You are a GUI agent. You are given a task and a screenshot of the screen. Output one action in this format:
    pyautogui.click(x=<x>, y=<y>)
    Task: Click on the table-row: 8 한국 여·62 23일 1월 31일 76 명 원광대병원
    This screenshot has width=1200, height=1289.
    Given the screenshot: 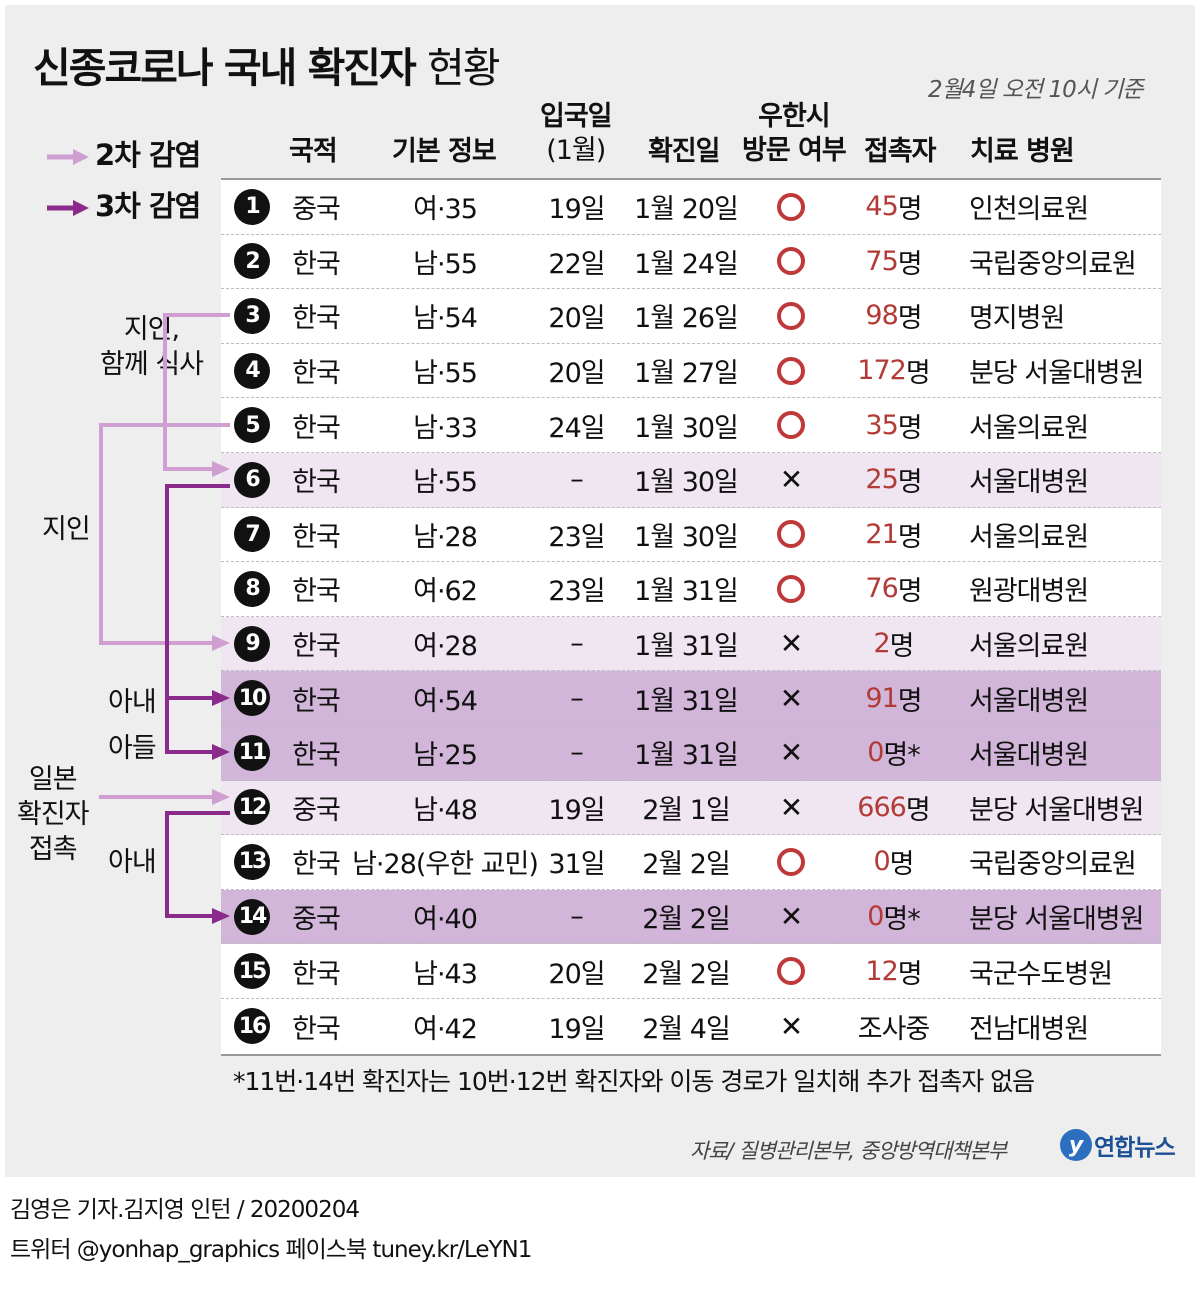 What is the action you would take?
    pyautogui.click(x=691, y=589)
    